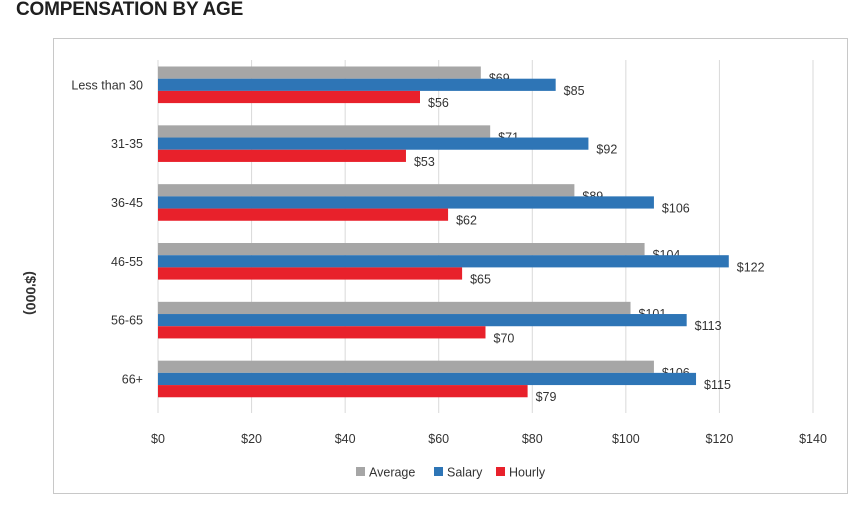 The image size is (857, 505). Describe the element at coordinates (132, 379) in the screenshot. I see `category-label: 66+` at that location.